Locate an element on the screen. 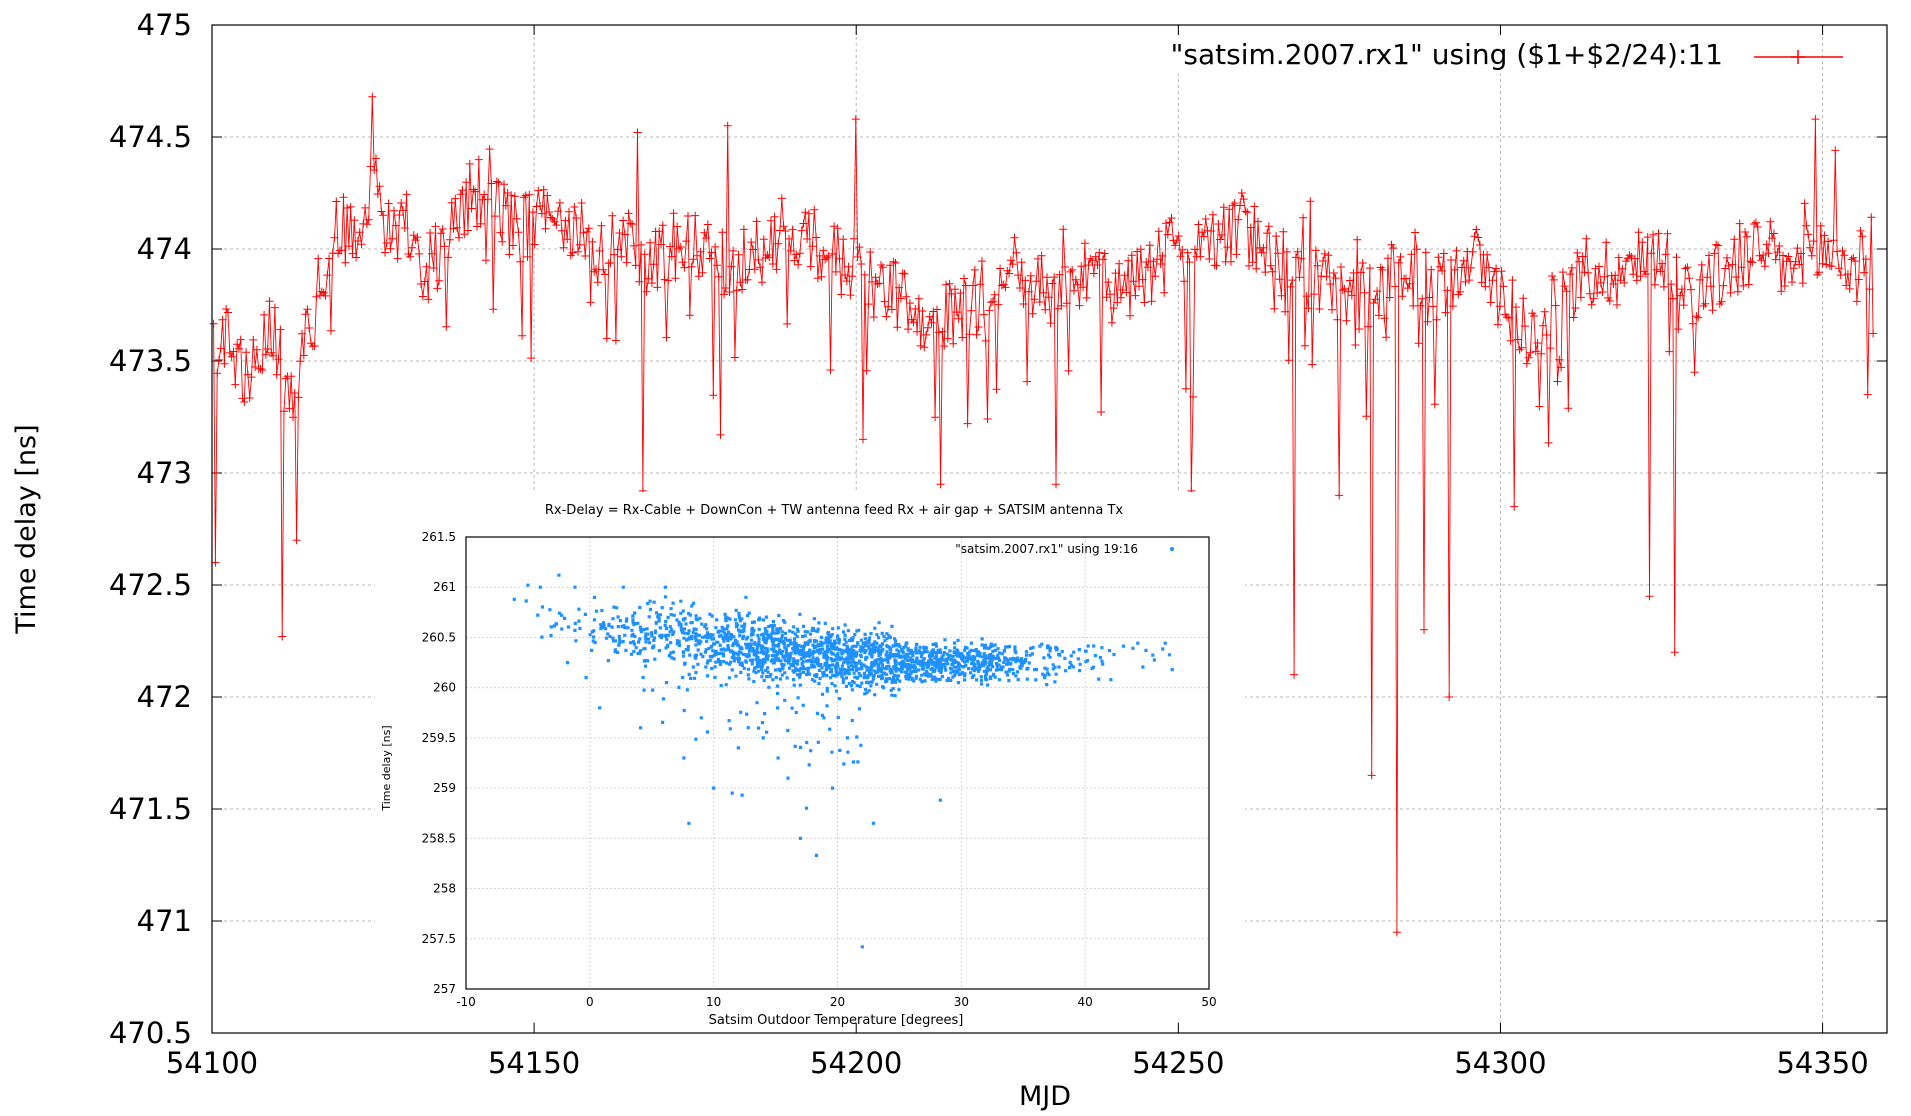  main-y-tick-label: 471 is located at coordinates (164, 921).